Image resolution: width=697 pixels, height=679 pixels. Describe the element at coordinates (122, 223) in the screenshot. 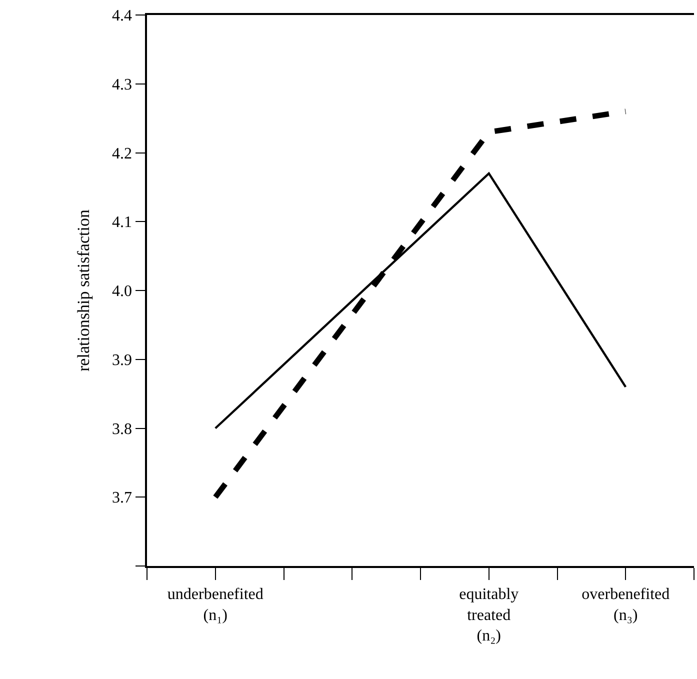

I see `y-tick-label: 4.1` at that location.